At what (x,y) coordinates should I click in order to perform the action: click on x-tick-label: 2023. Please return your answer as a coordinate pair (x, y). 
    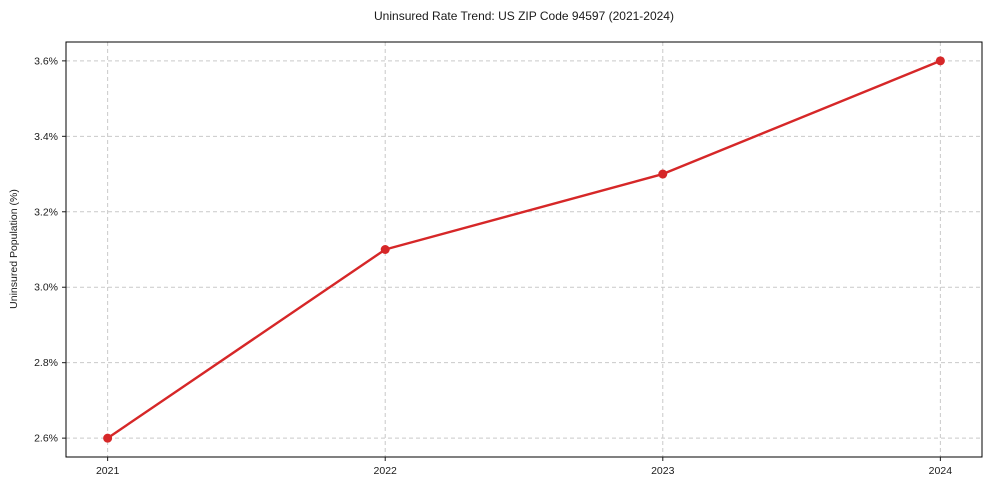
    Looking at the image, I should click on (663, 471).